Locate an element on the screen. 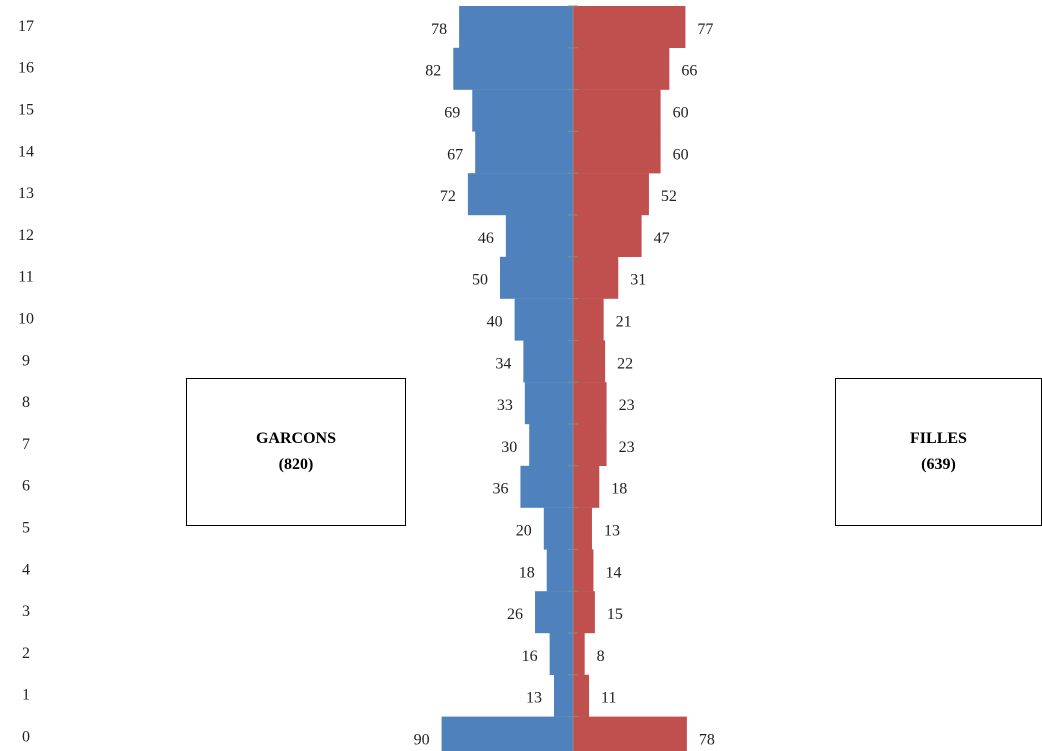 Image resolution: width=1042 pixels, height=751 pixels. girls-bars is located at coordinates (630, 378).